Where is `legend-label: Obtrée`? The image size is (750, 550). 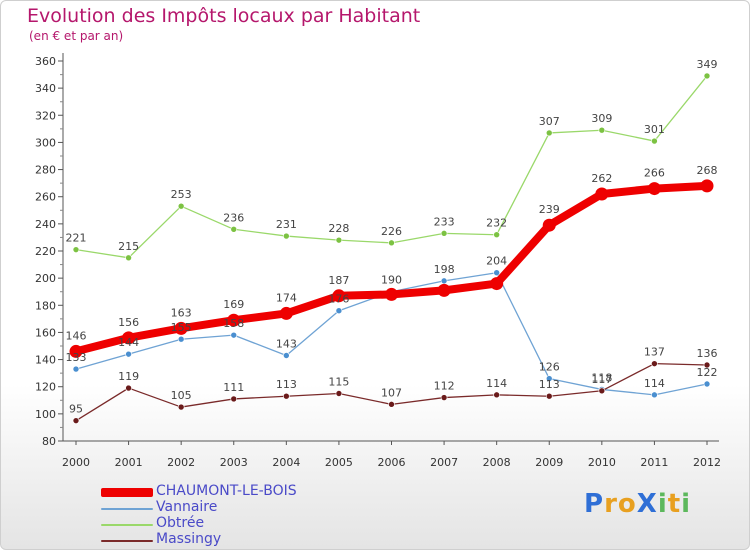 legend-label: Obtrée is located at coordinates (180, 523).